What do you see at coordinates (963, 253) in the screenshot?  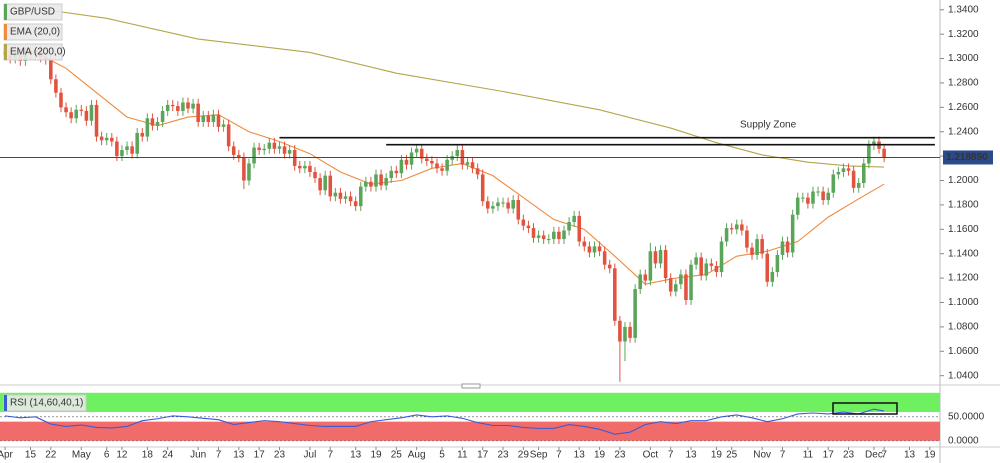 I see `y-tick-label: 1.1400` at bounding box center [963, 253].